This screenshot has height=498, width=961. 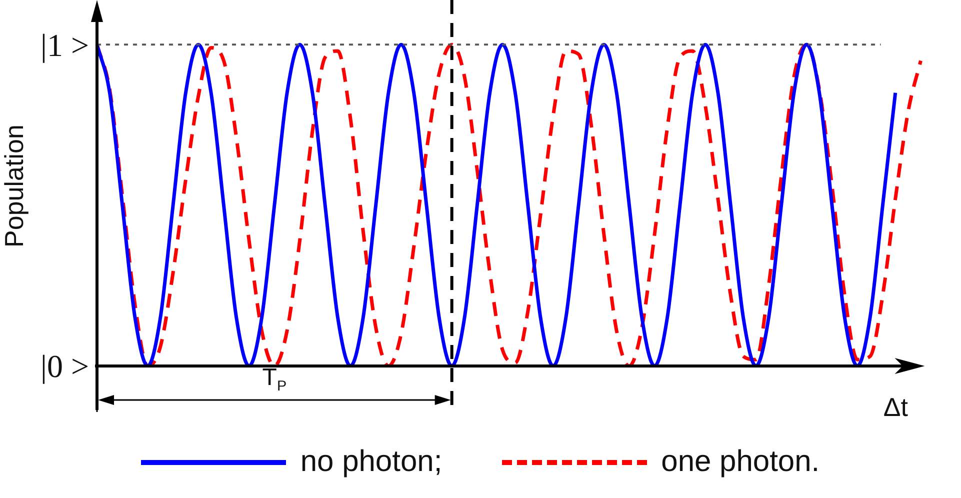 What do you see at coordinates (896, 407) in the screenshot?
I see `x-axis-title: Δt` at bounding box center [896, 407].